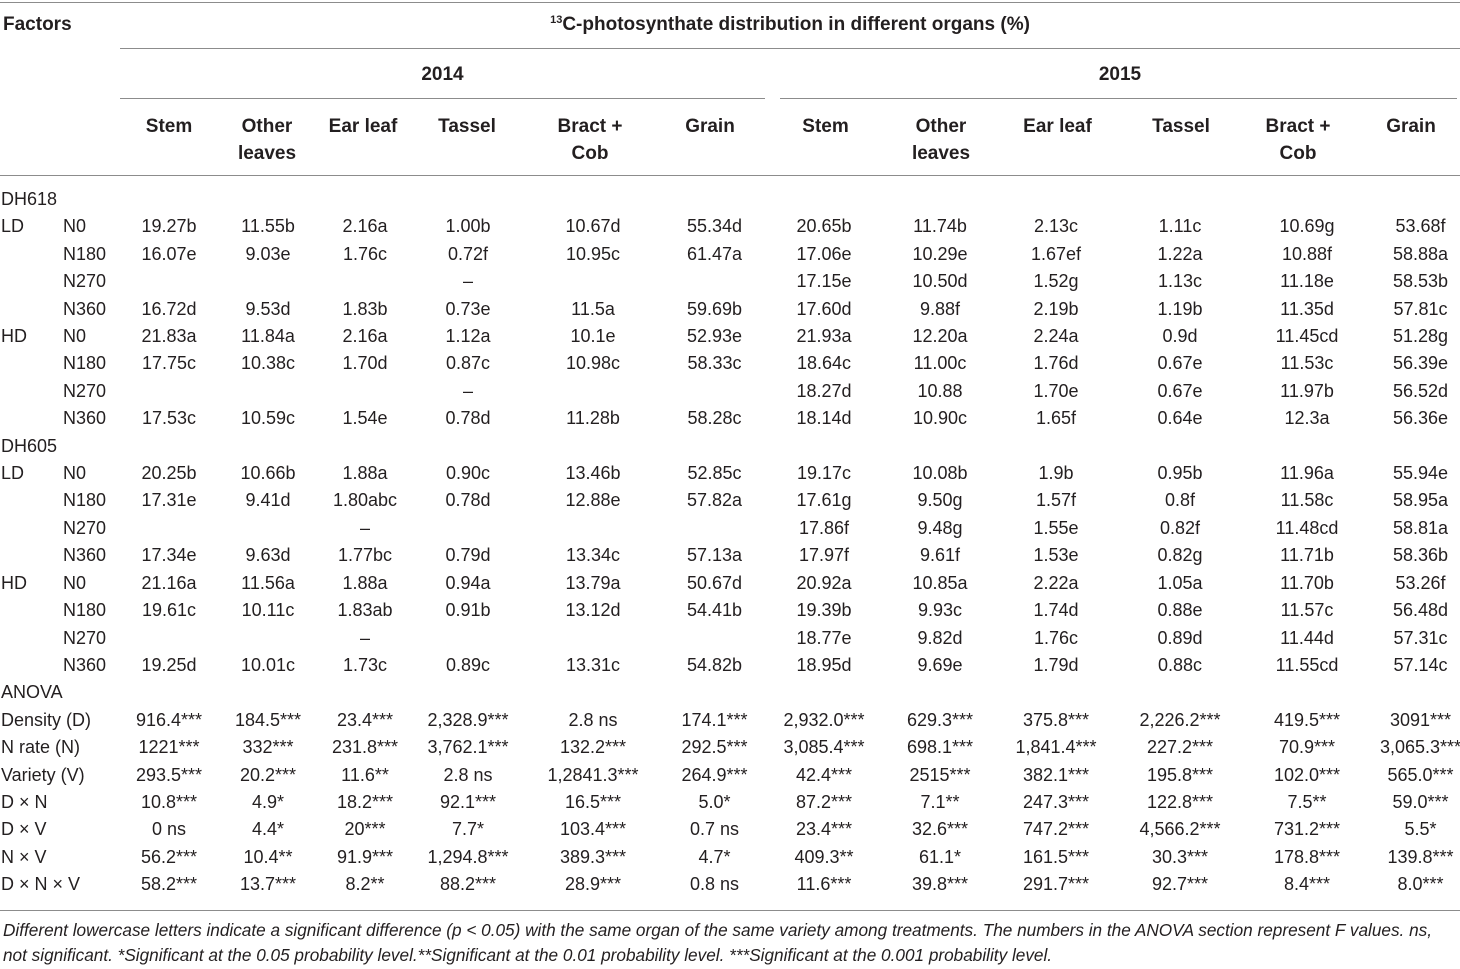 This screenshot has width=1460, height=969. Describe the element at coordinates (593, 336) in the screenshot. I see `value-cell: 10.1e` at that location.